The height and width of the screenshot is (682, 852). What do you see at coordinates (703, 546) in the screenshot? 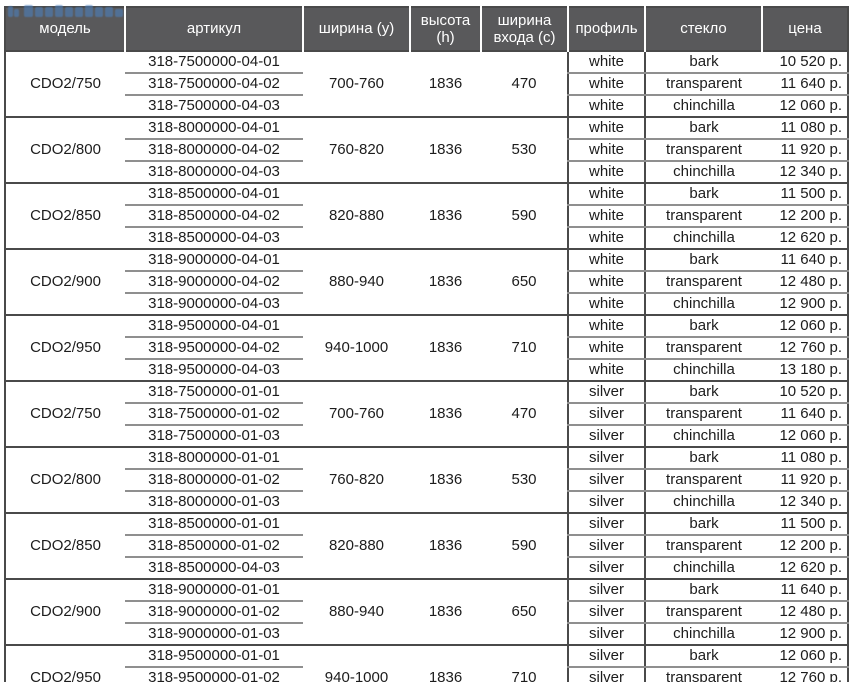
I see `glass-cell: transparent` at bounding box center [703, 546].